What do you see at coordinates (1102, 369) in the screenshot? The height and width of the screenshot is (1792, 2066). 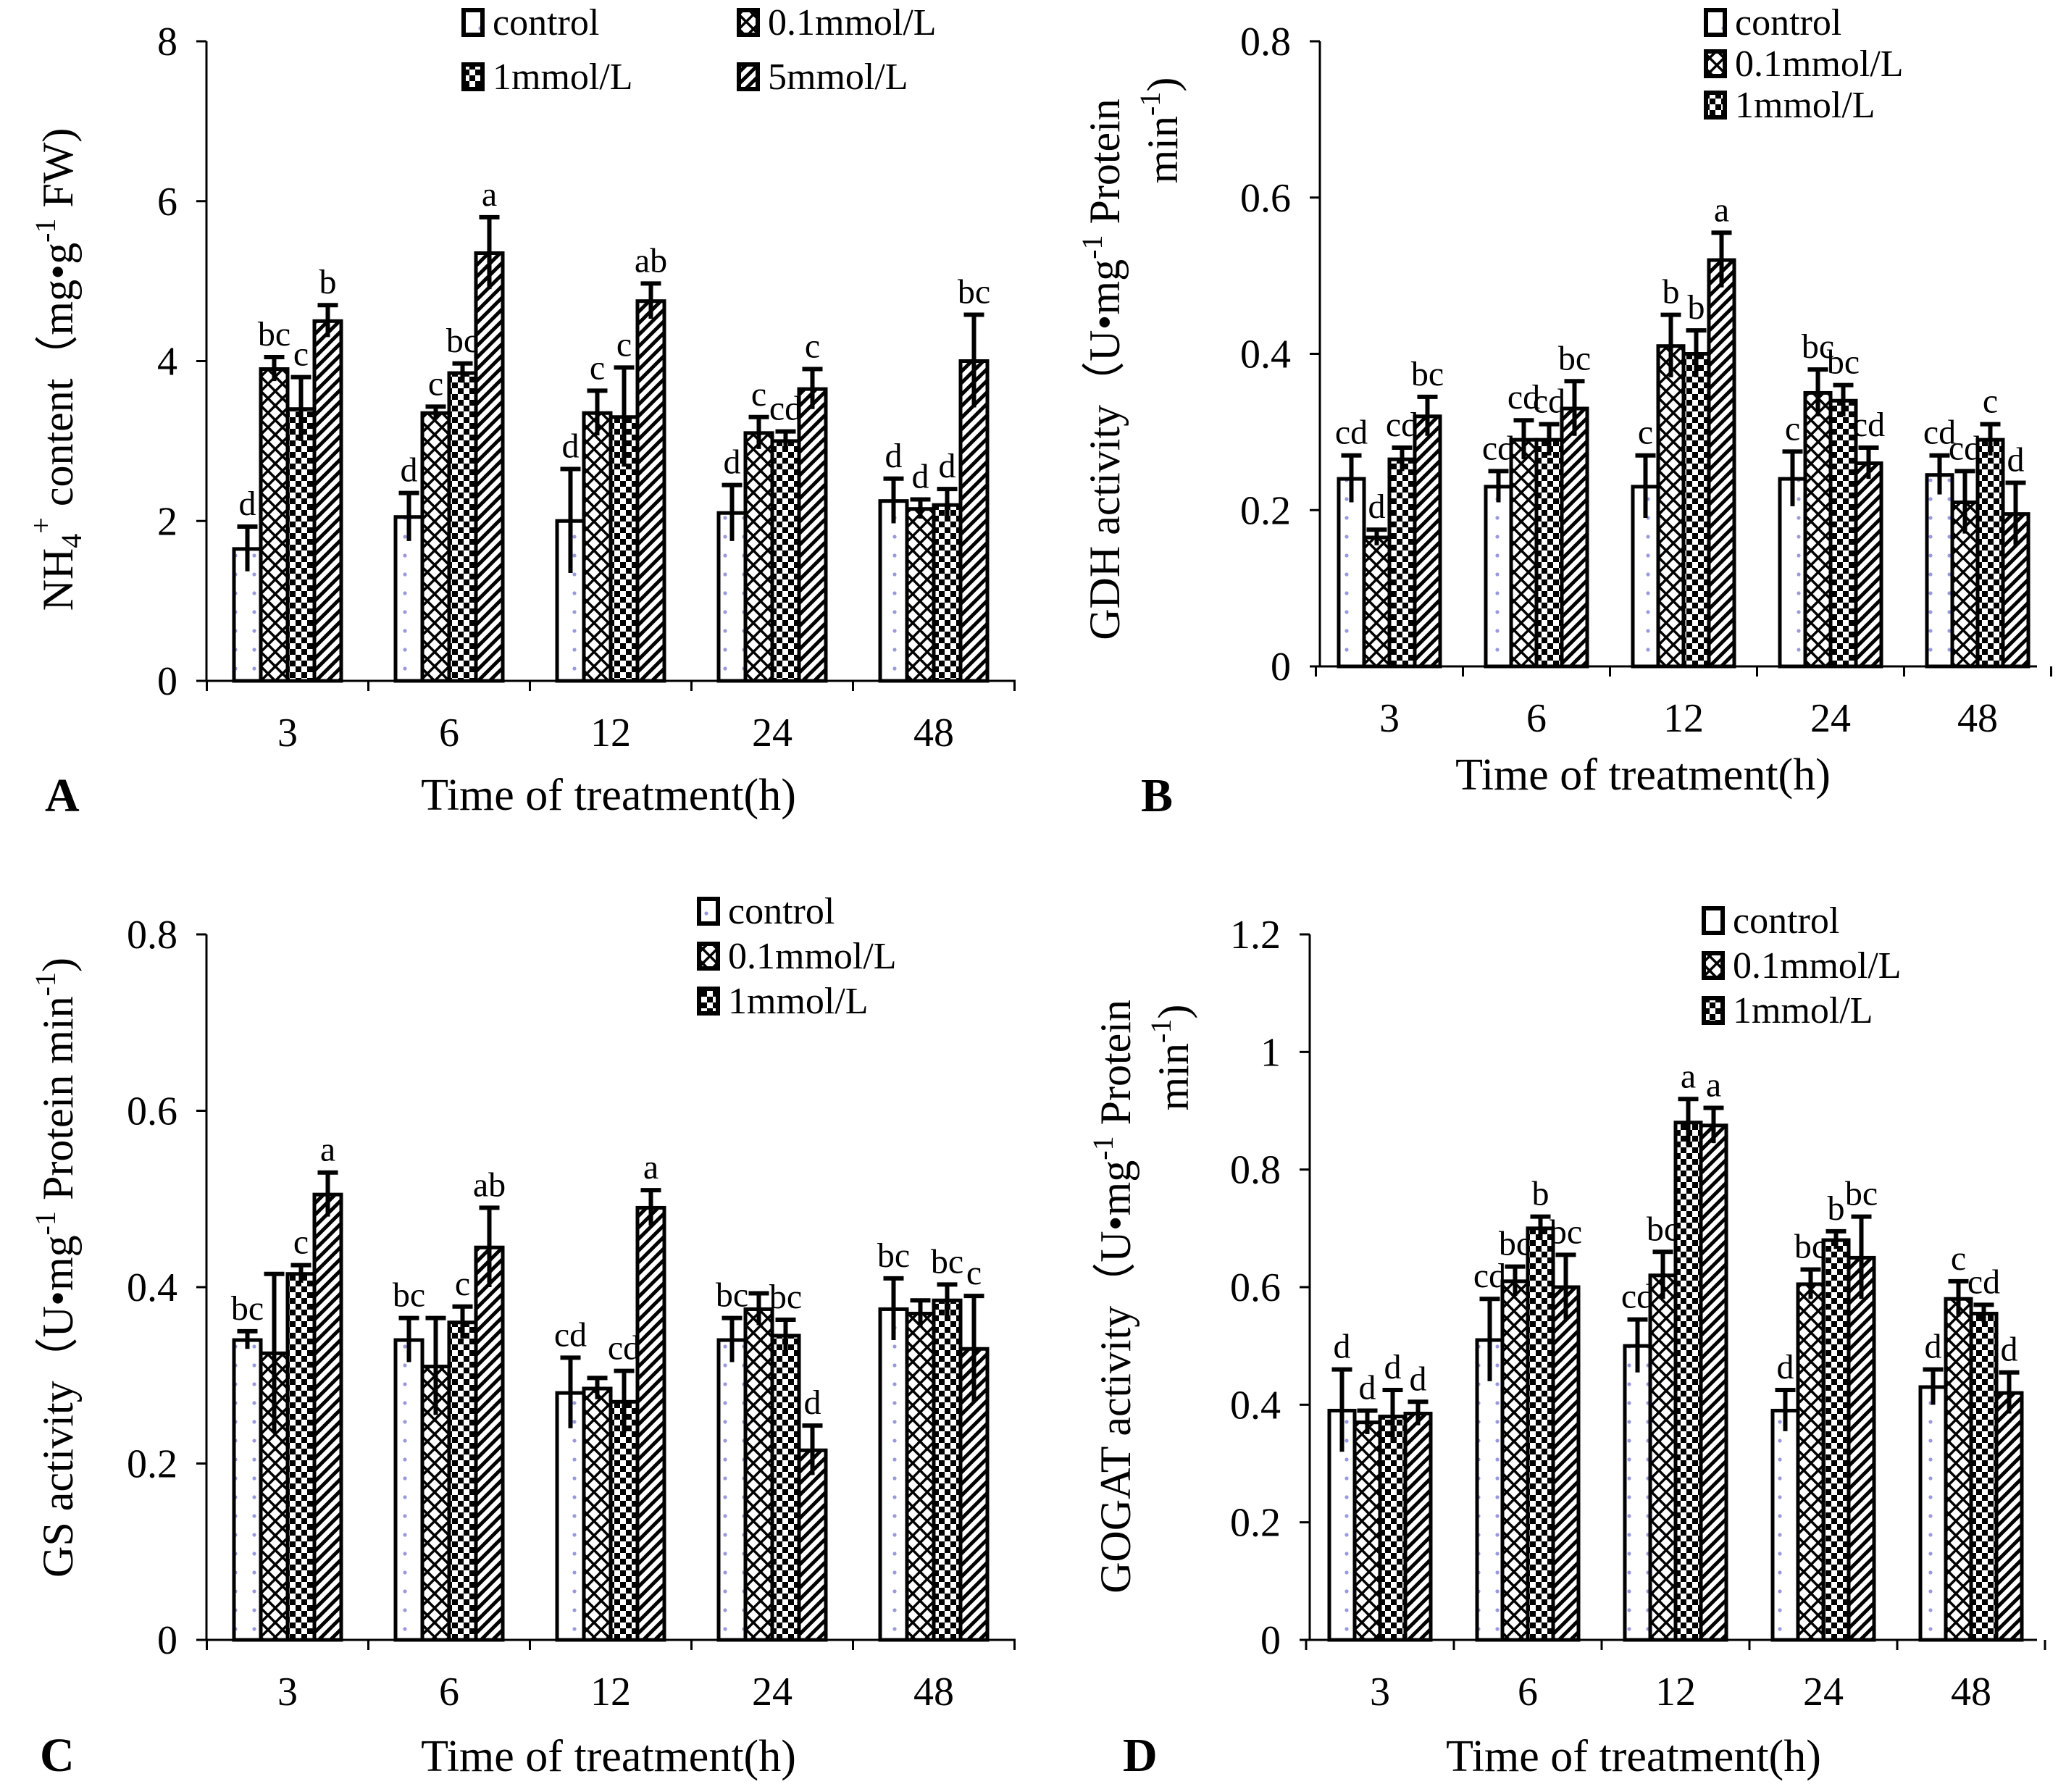 I see `panel-b-y-axis-title: GDH activity（U•mg-1 Protein` at bounding box center [1102, 369].